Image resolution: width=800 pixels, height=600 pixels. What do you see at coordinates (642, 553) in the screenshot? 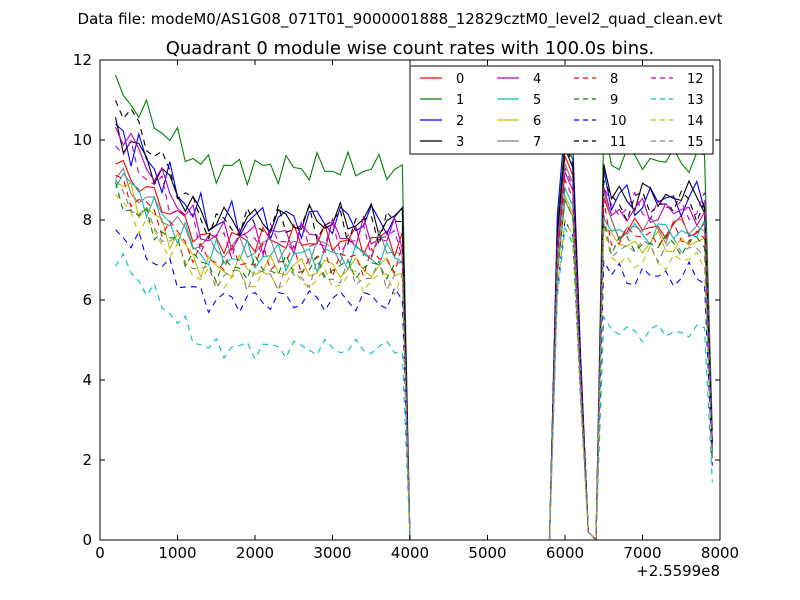
I see `x-tick-label: 7000` at bounding box center [642, 553].